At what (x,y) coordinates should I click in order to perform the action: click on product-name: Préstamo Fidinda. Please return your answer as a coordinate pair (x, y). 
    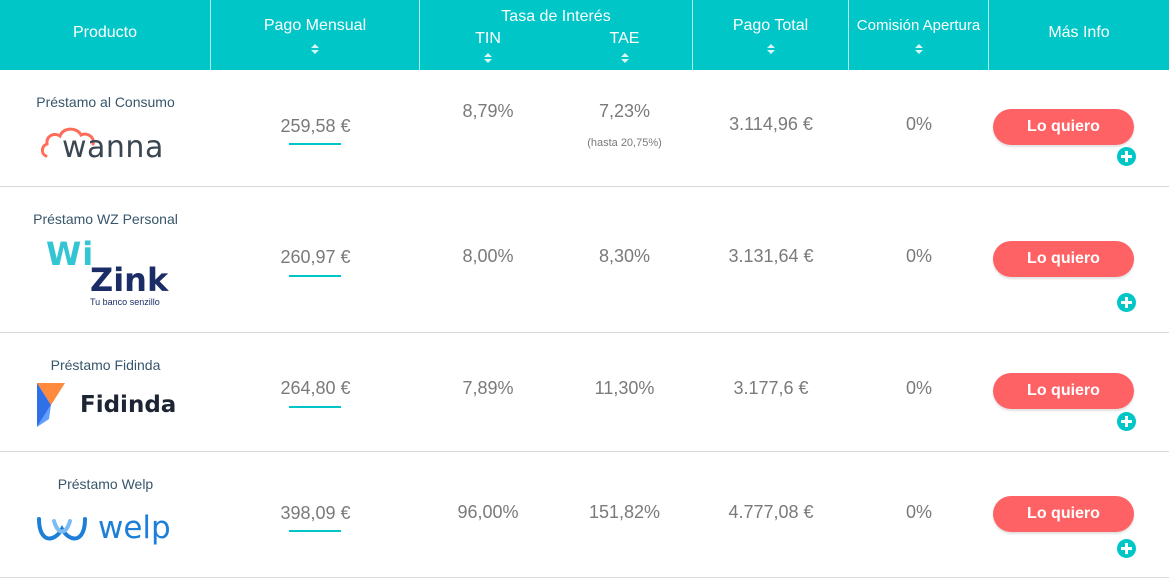
    Looking at the image, I should click on (105, 365).